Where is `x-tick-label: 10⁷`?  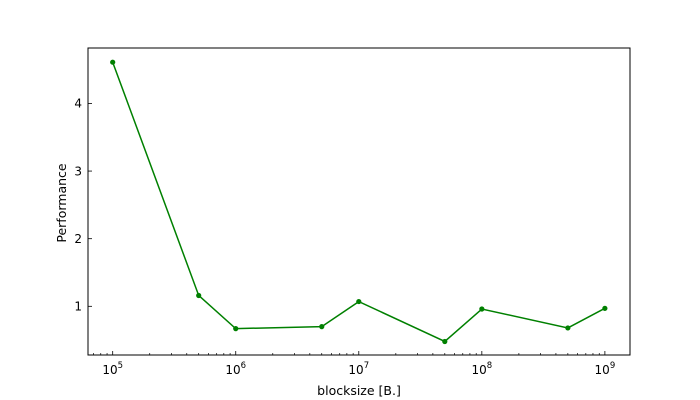
x-tick-label: 10⁷ is located at coordinates (358, 369).